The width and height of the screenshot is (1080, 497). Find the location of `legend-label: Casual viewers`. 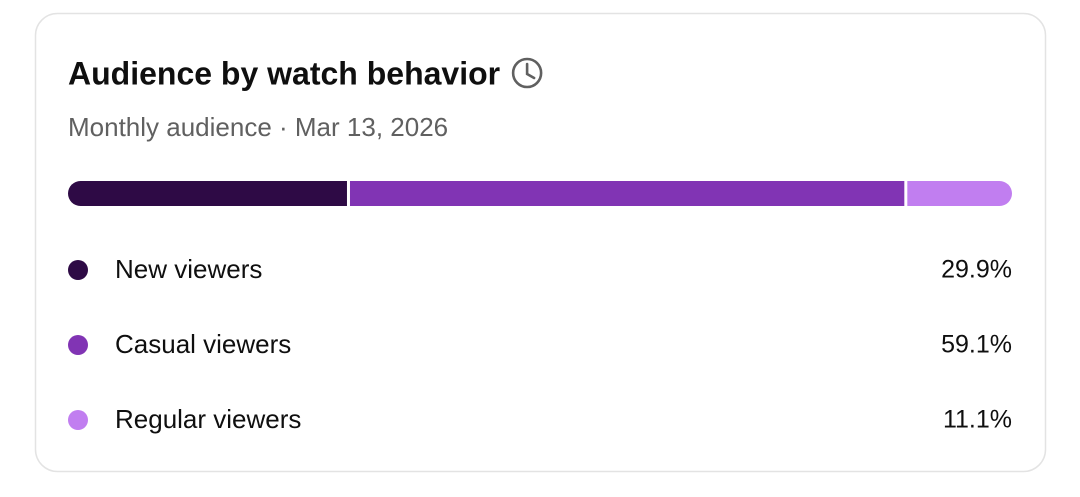

legend-label: Casual viewers is located at coordinates (203, 344).